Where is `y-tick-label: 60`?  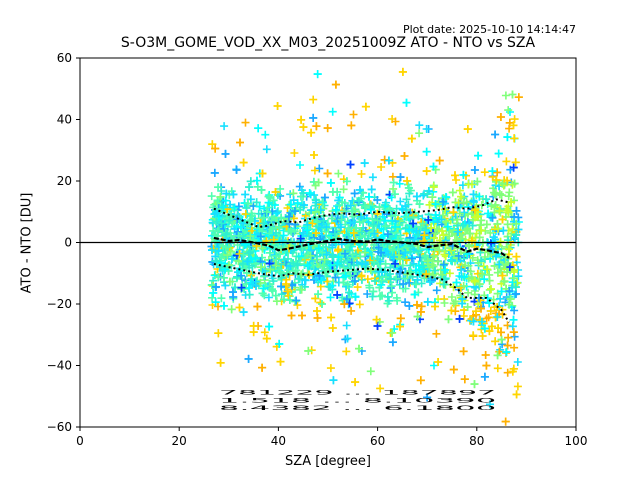 y-tick-label: 60 is located at coordinates (64, 58).